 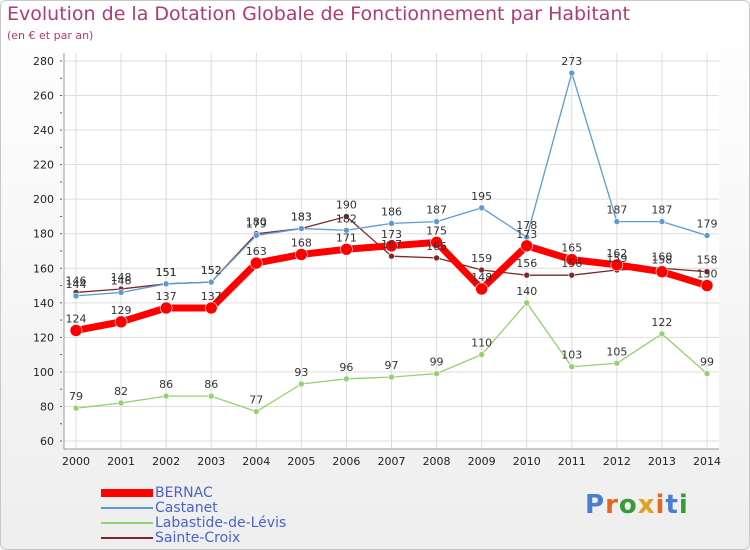 What do you see at coordinates (527, 461) in the screenshot?
I see `x-tick-label: 2010` at bounding box center [527, 461].